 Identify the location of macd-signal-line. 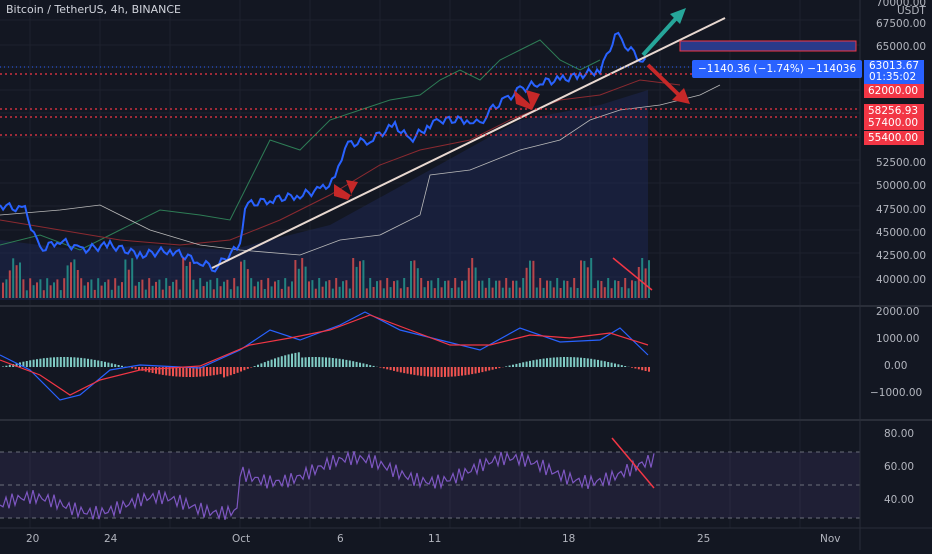
(324, 355).